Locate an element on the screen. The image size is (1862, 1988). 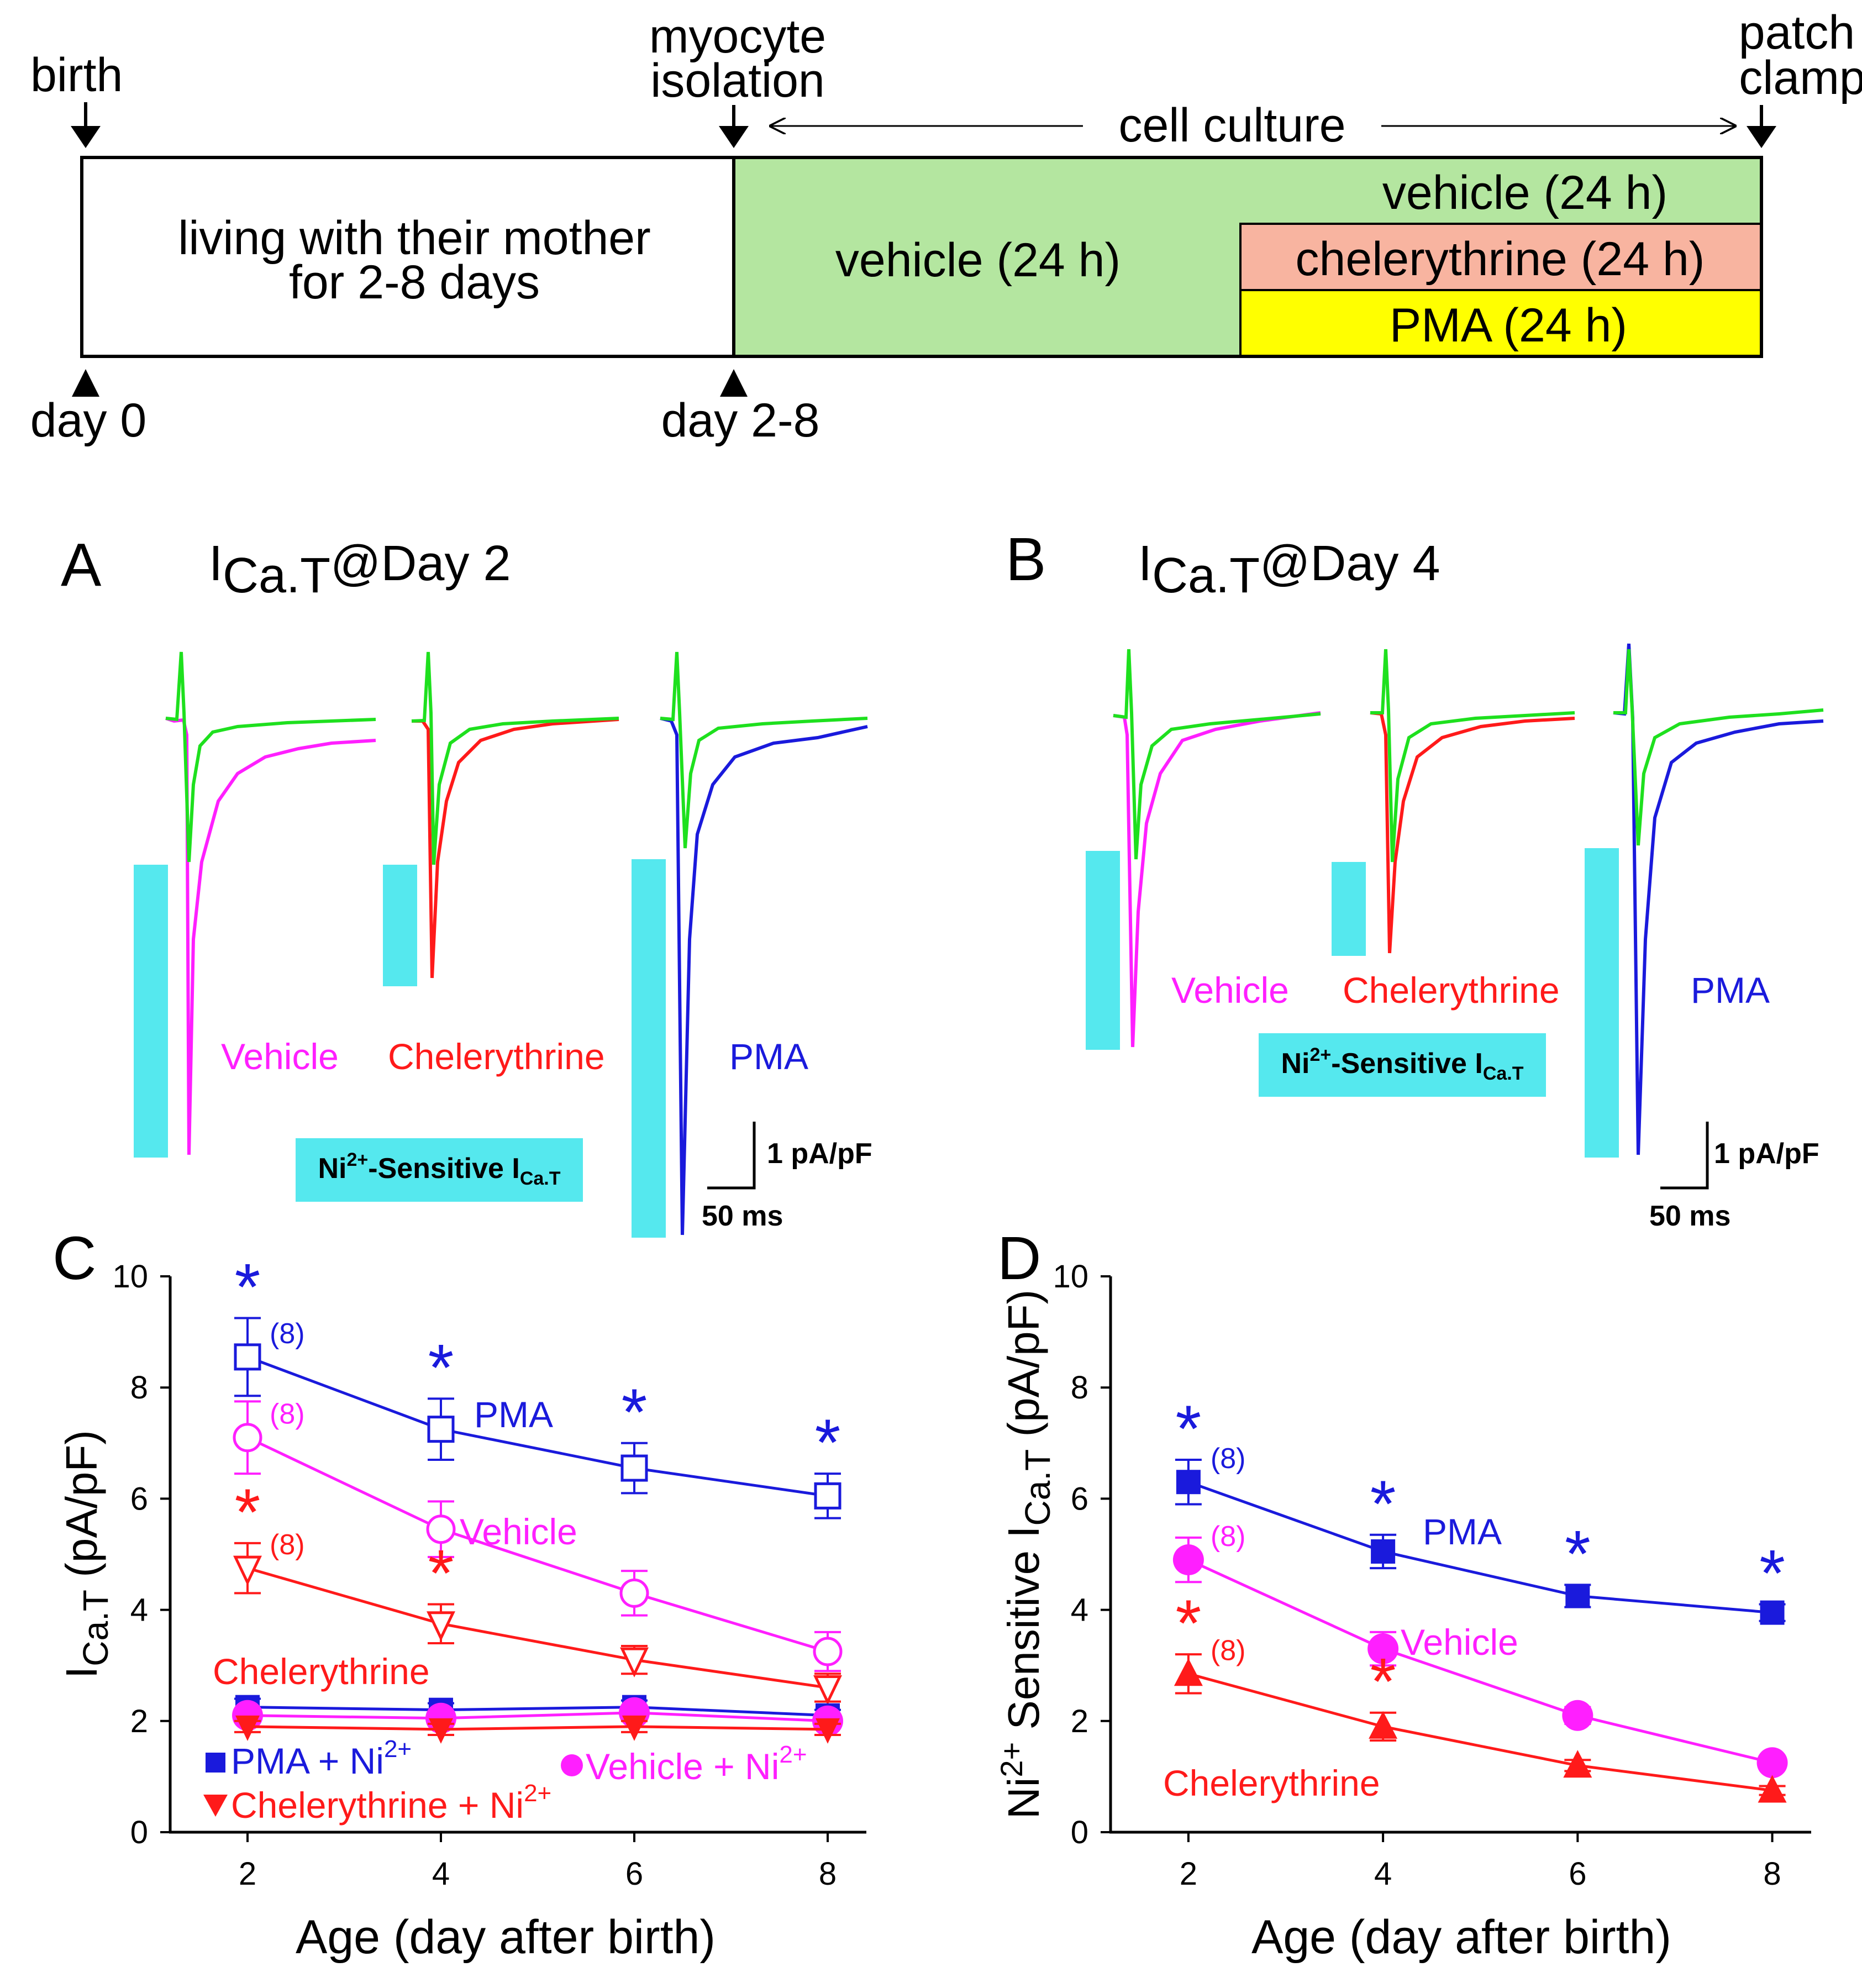
c-series-5-line is located at coordinates (537, 1728).